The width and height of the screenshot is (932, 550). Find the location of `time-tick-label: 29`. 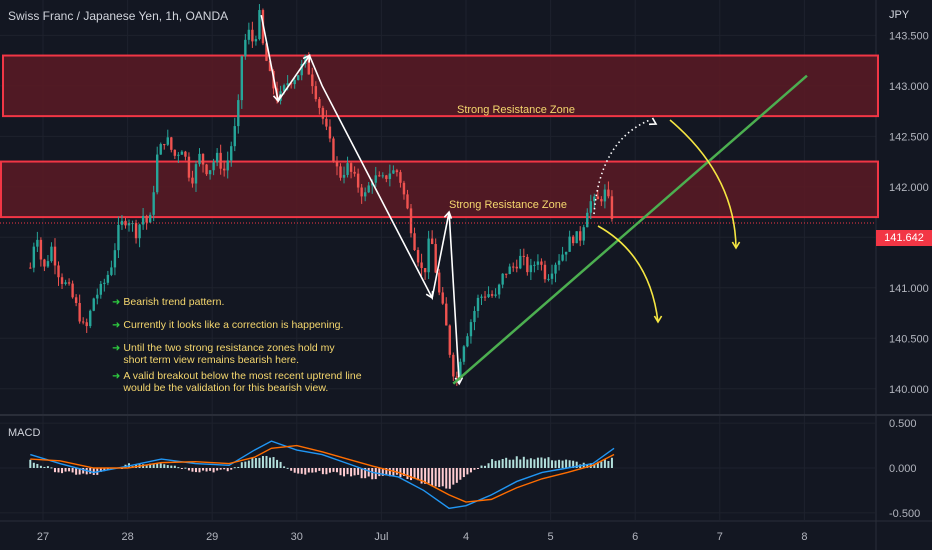

time-tick-label: 29 is located at coordinates (212, 537).